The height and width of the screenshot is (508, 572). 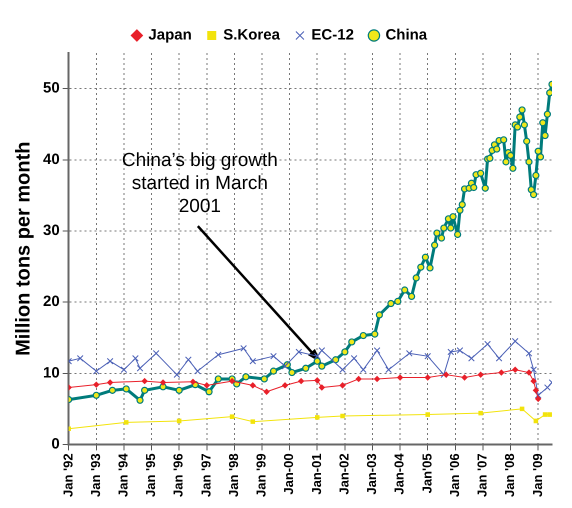 I want to click on legend-label: EC-12, so click(x=332, y=35).